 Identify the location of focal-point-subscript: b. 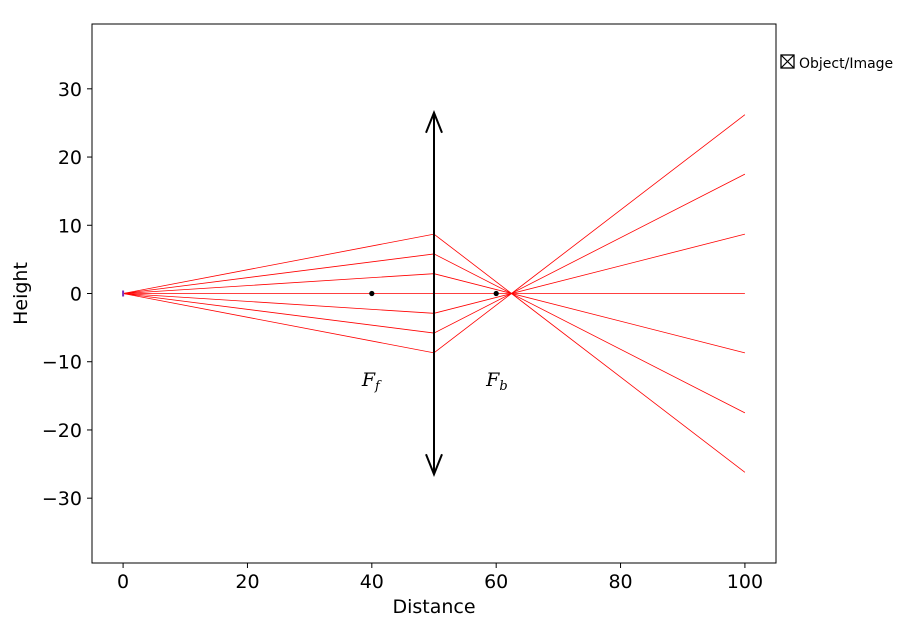
(503, 386).